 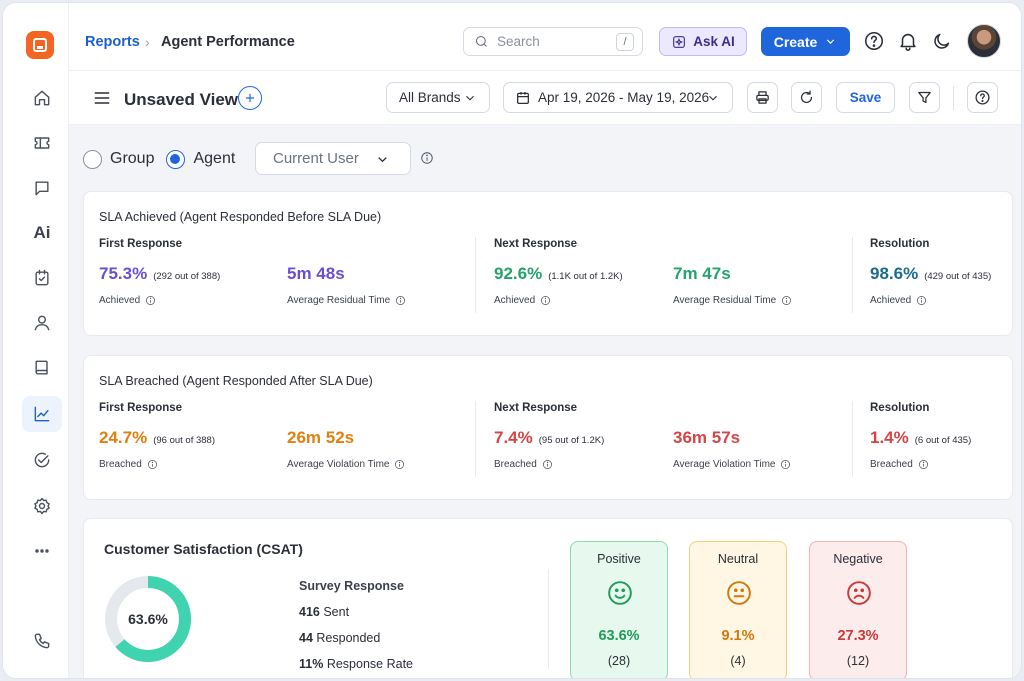 What do you see at coordinates (908, 41) in the screenshot?
I see `bell-icon` at bounding box center [908, 41].